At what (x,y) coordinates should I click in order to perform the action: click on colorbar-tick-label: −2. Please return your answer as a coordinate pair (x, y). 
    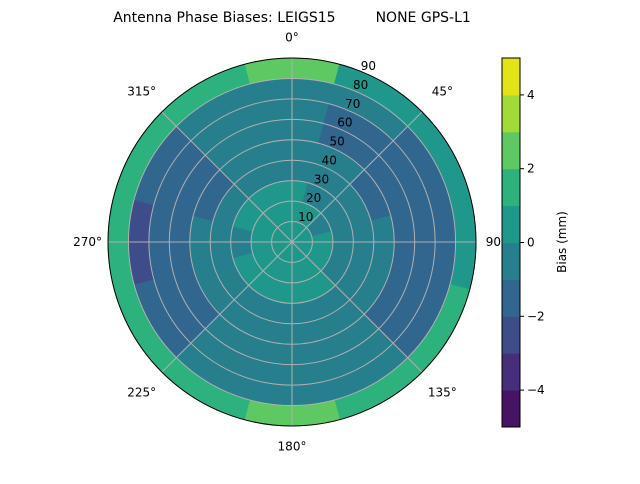
    Looking at the image, I should click on (536, 316).